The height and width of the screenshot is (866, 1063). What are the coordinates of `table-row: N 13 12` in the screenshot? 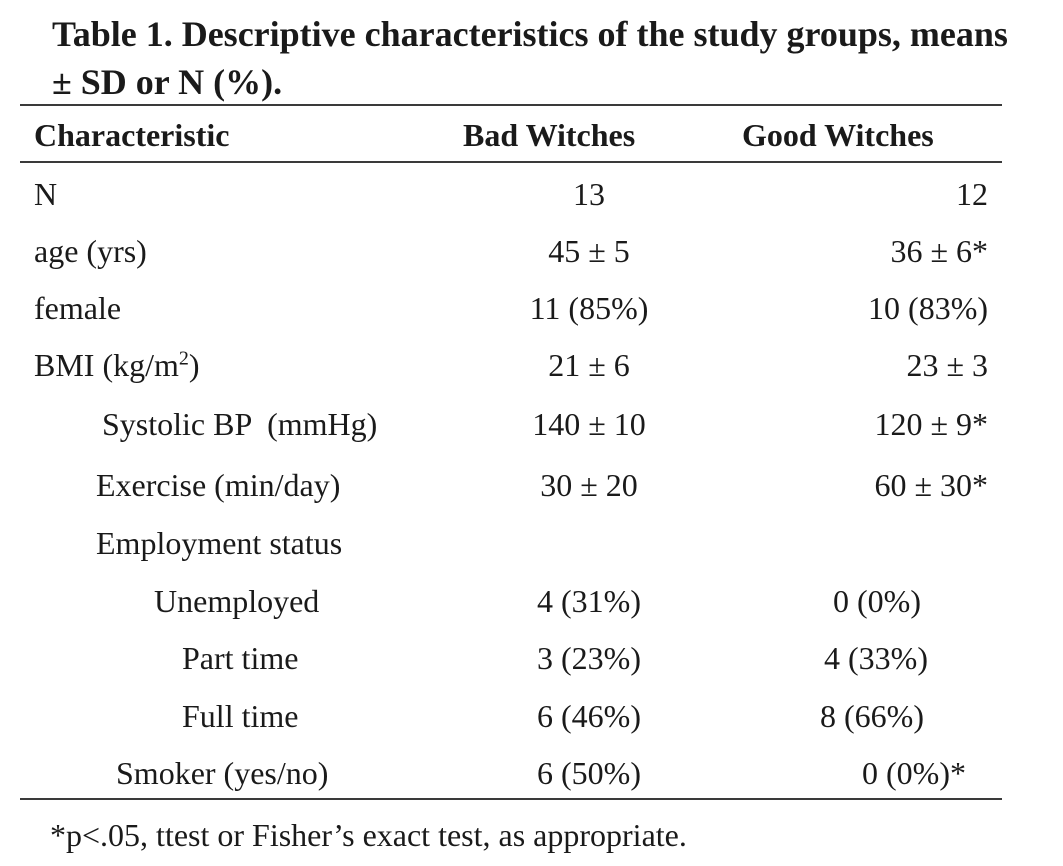 It's located at (531, 194).